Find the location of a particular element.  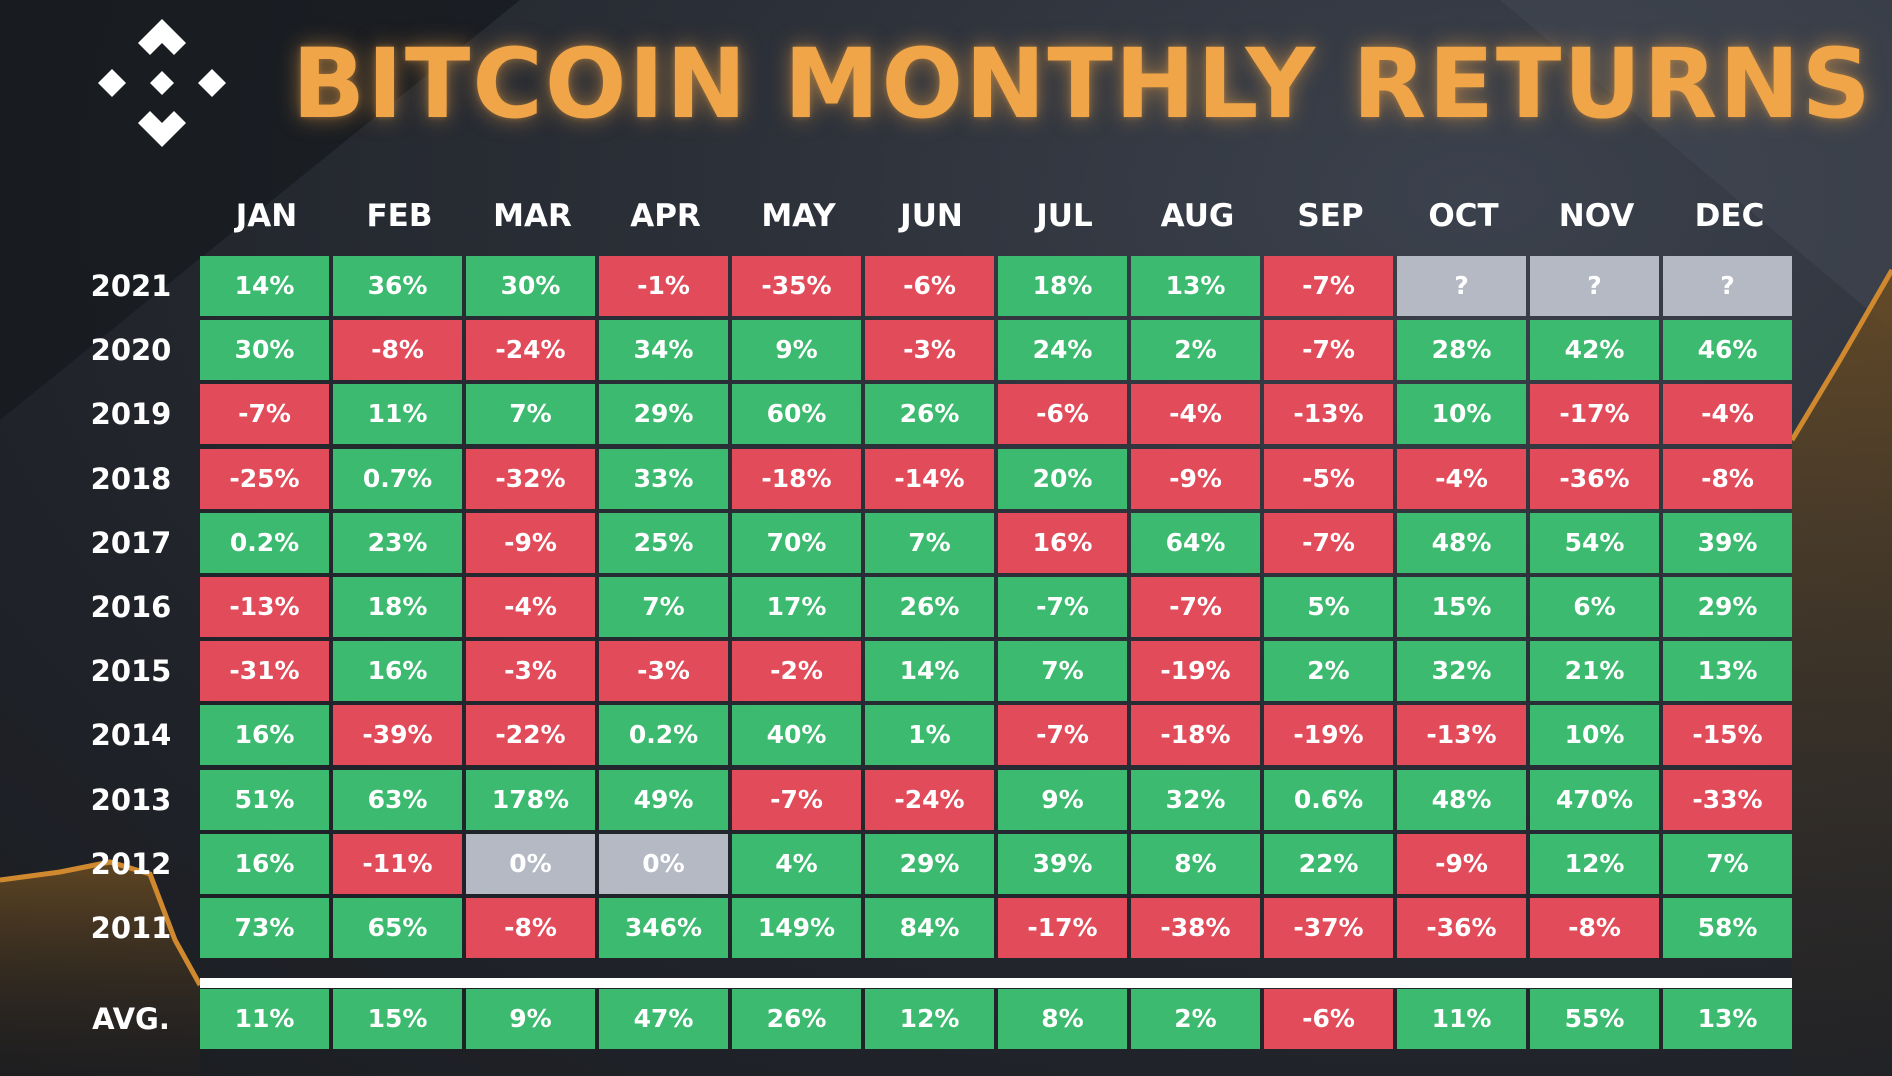

heatmap-cell: -3% is located at coordinates (530, 671).